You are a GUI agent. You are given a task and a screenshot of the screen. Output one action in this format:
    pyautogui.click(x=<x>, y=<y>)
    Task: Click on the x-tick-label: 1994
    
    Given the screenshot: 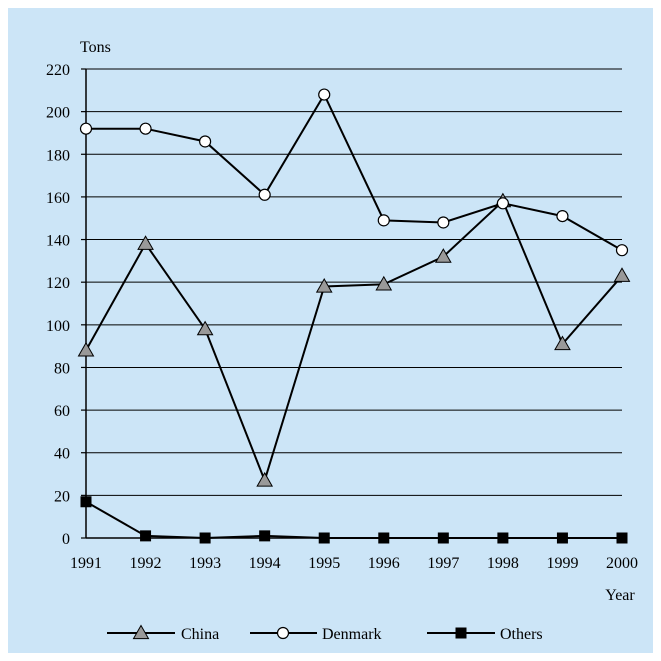 What is the action you would take?
    pyautogui.click(x=265, y=563)
    